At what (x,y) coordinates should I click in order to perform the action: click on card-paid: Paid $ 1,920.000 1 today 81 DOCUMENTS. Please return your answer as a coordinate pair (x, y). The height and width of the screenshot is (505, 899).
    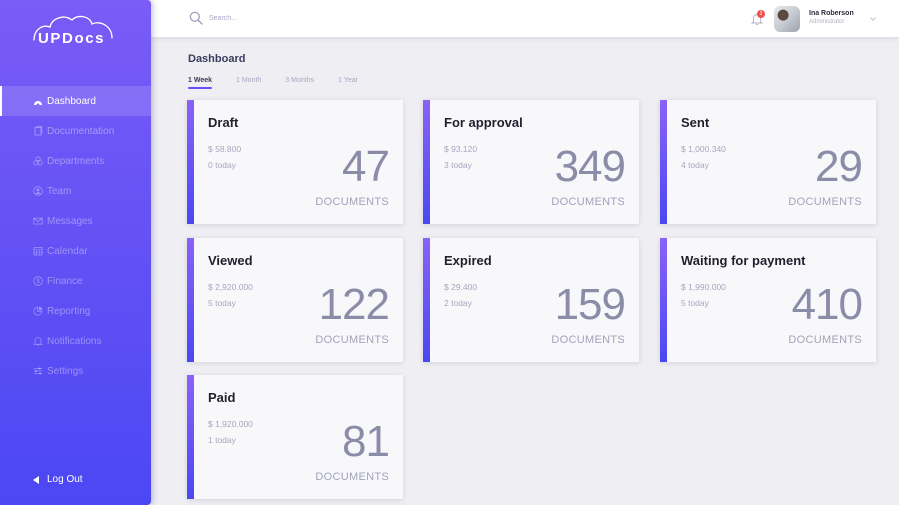
    Looking at the image, I should click on (295, 437).